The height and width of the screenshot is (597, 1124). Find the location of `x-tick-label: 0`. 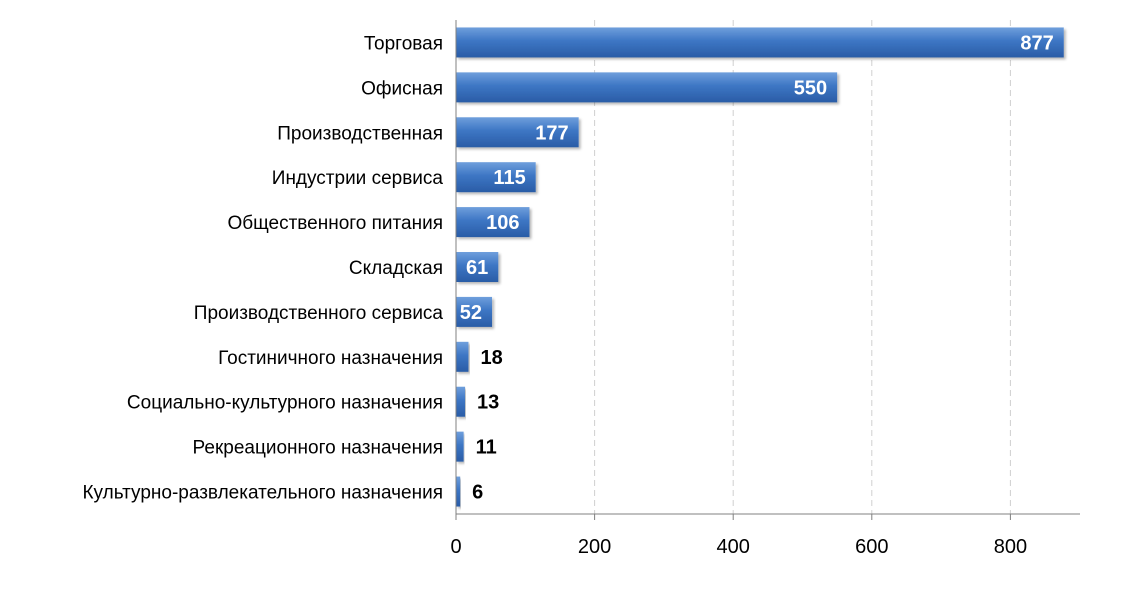

x-tick-label: 0 is located at coordinates (455, 547).